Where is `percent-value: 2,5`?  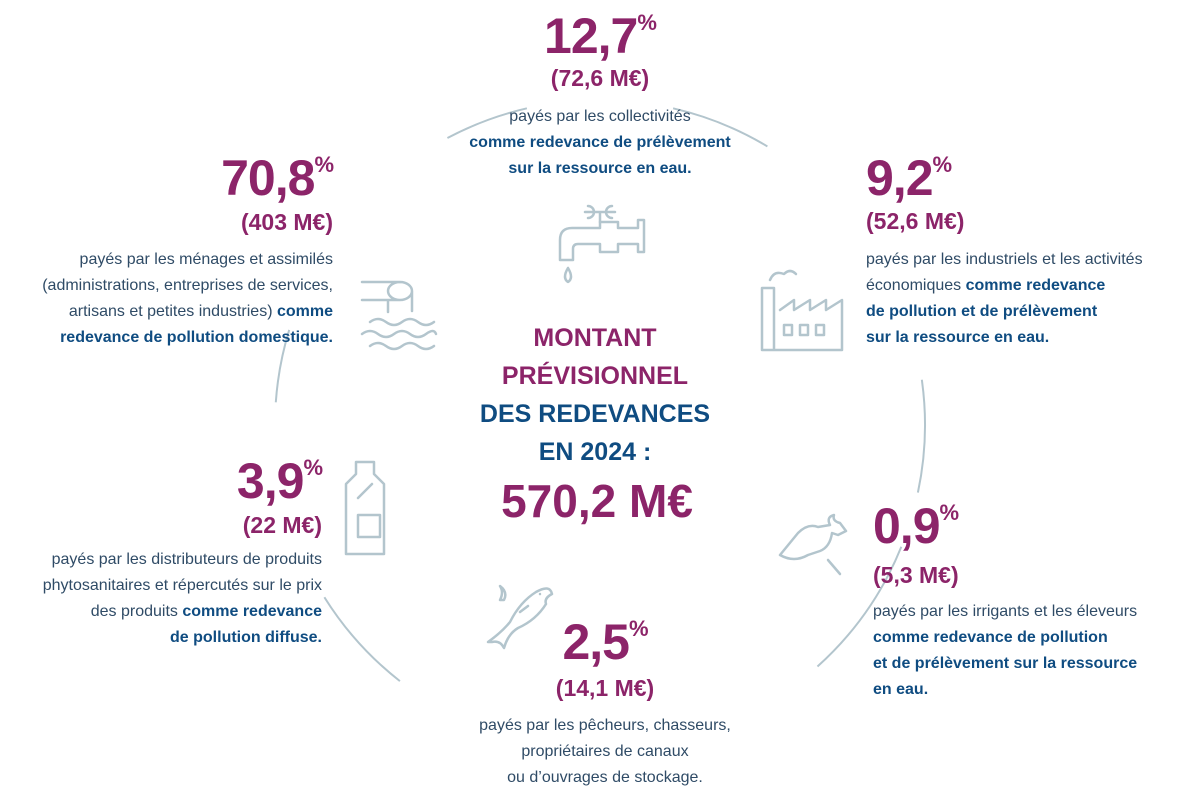 percent-value: 2,5 is located at coordinates (596, 642).